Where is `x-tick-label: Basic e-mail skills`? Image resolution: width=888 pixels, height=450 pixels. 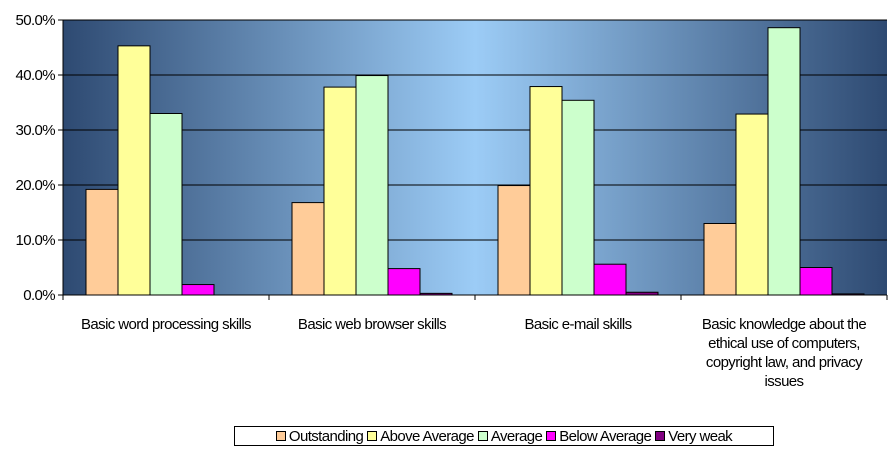
x-tick-label: Basic e-mail skills is located at coordinates (578, 324).